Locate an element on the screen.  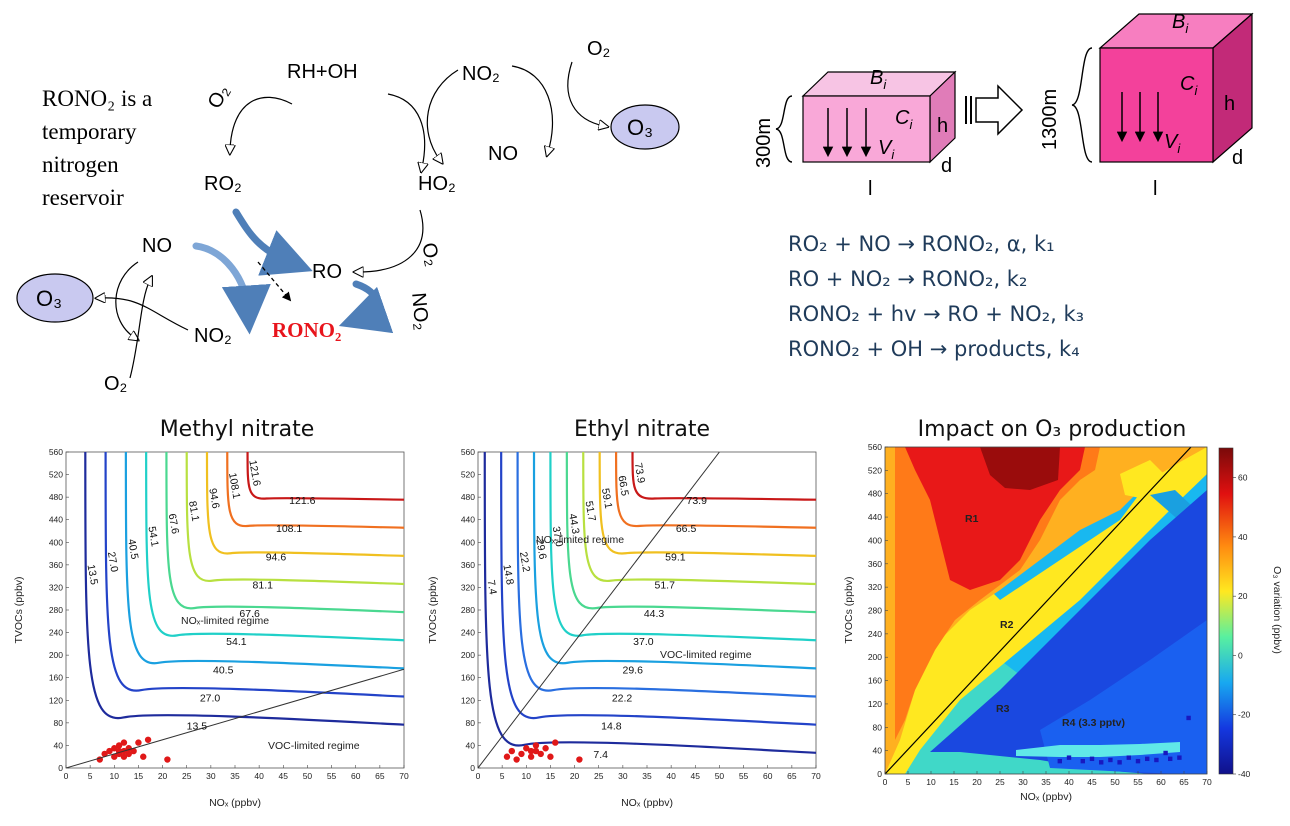
equation-4: RONO₂ + OH → products, k₄ is located at coordinates (934, 349).